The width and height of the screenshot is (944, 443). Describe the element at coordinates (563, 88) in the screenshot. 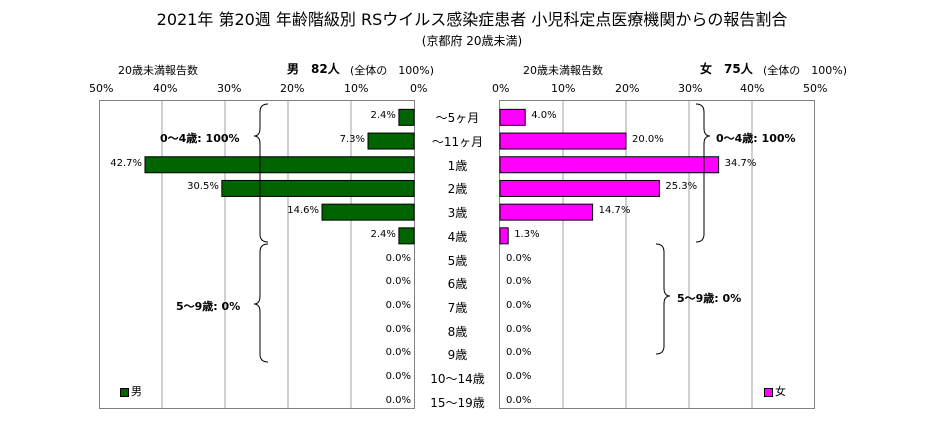

I see `female-tick-10: 10%` at that location.